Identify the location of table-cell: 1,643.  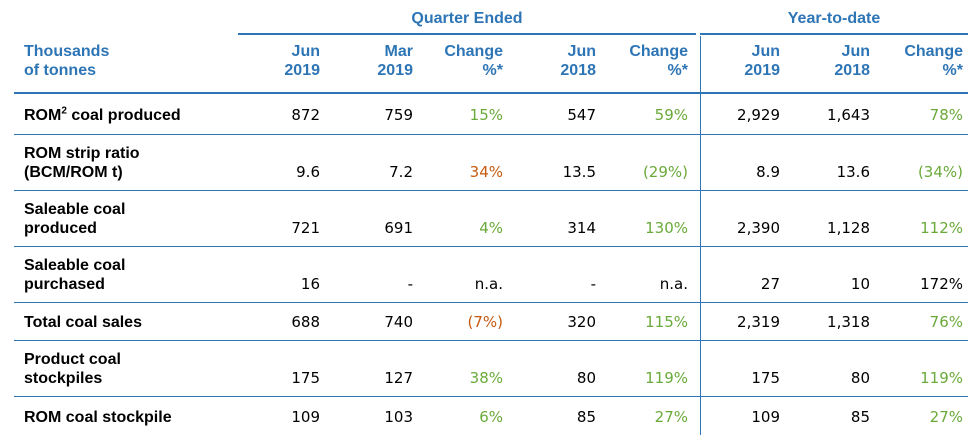
(848, 115).